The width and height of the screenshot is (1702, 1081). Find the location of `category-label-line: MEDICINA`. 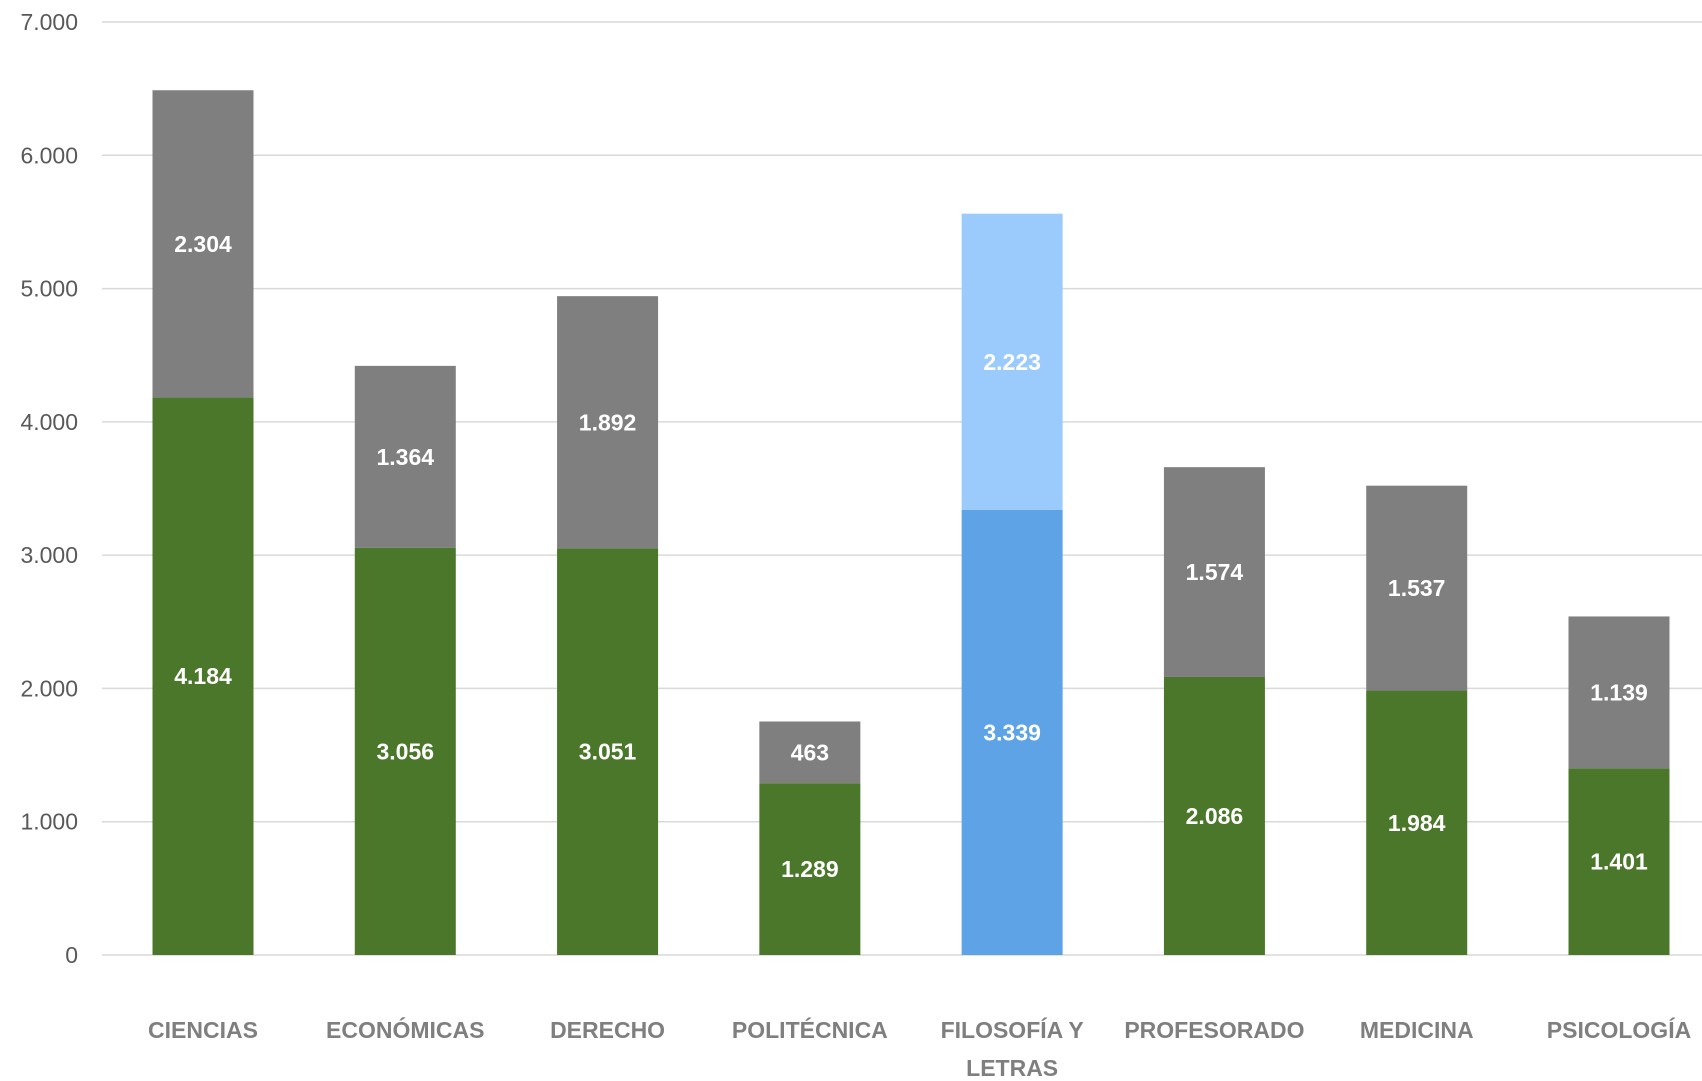

category-label-line: MEDICINA is located at coordinates (1417, 1030).